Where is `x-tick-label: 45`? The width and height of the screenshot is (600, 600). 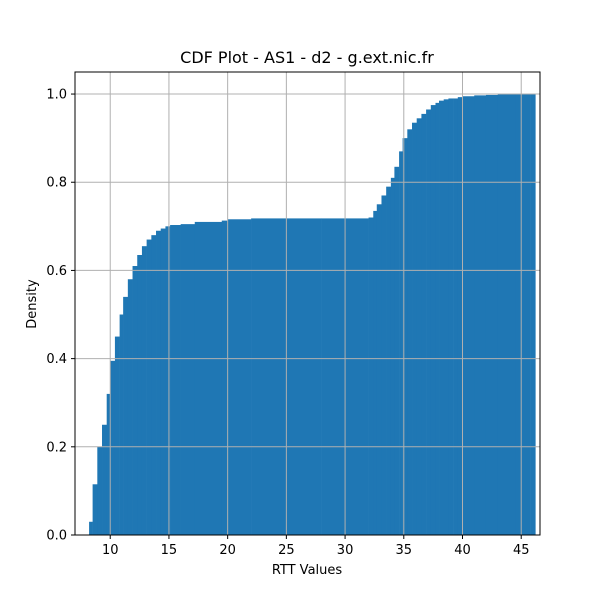
x-tick-label: 45 is located at coordinates (521, 550).